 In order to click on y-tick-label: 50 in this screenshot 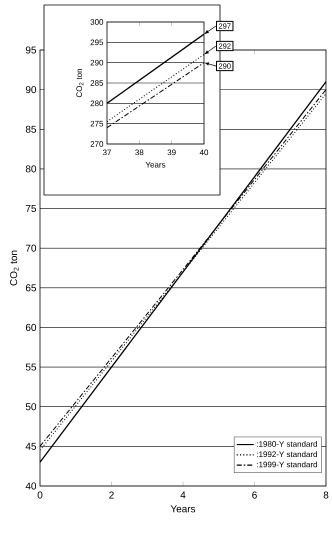, I will do `click(31, 406)`.